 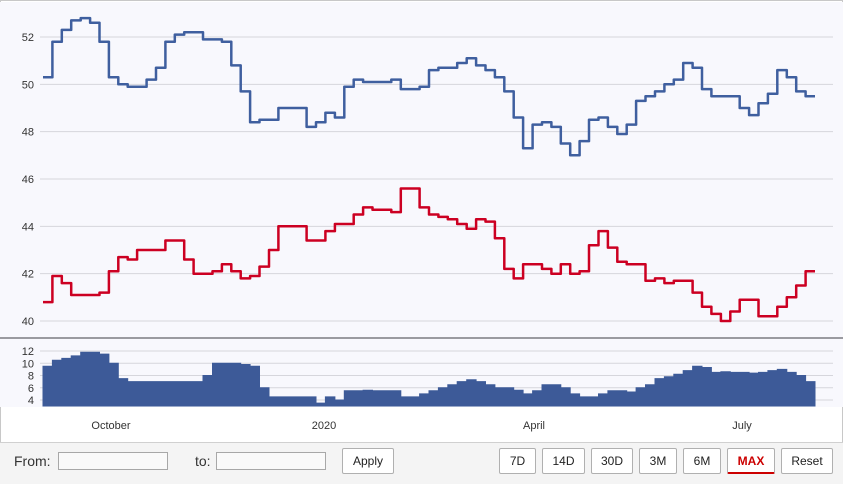 I want to click on main-y-tick-label: 52, so click(x=28, y=38).